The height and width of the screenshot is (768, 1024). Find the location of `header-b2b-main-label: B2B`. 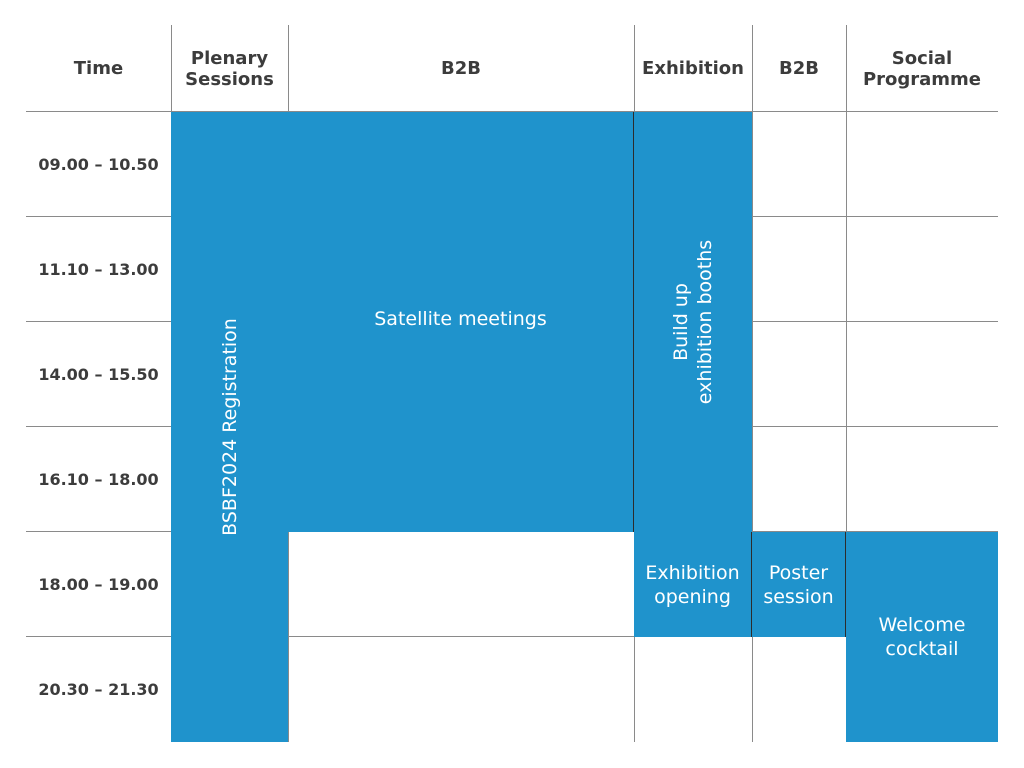

header-b2b-main-label: B2B is located at coordinates (461, 68).